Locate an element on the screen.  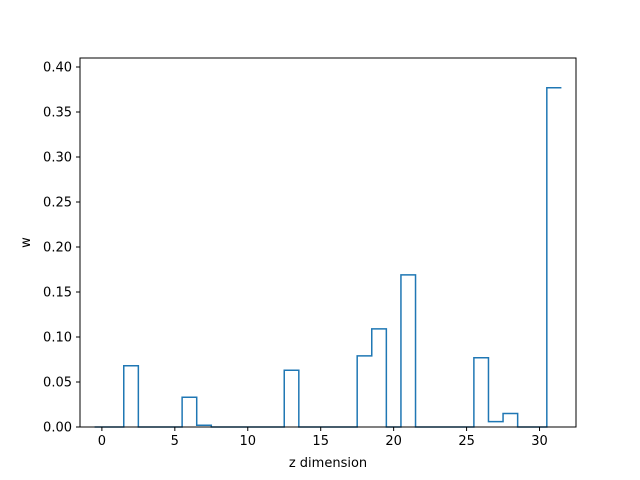
x-tick-label: 20 is located at coordinates (393, 441).